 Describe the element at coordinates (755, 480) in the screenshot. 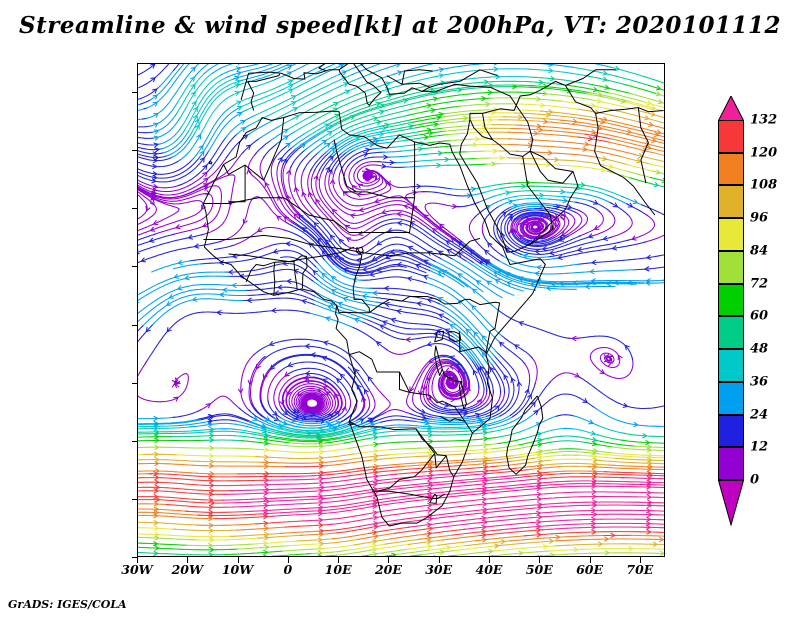

I see `colorbar-tick-label: 0` at that location.